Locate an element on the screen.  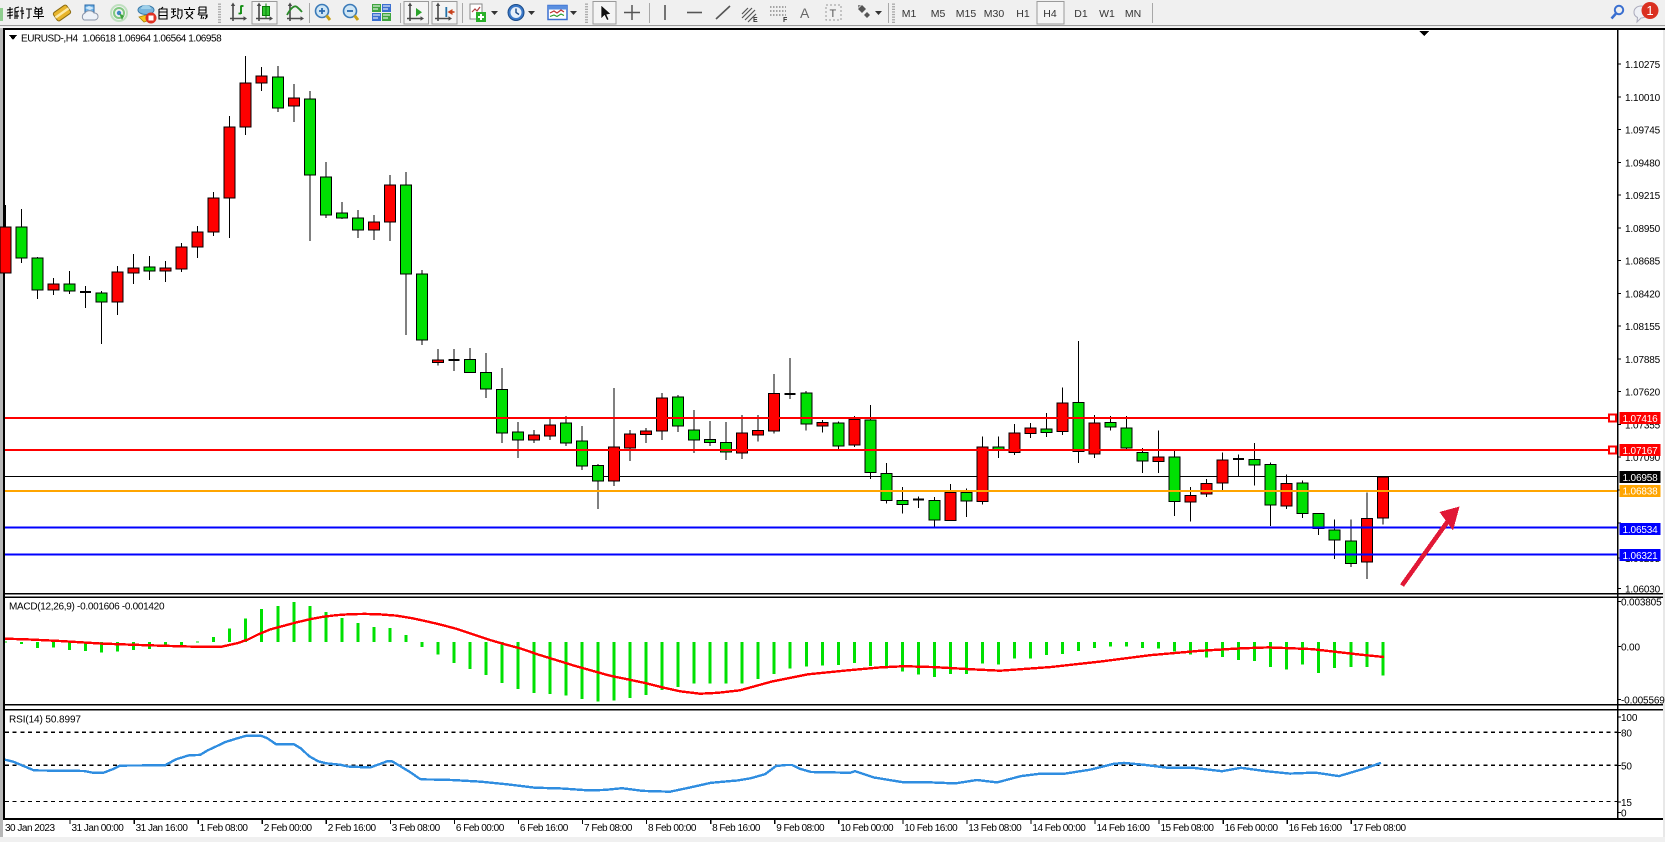
svg-text: M15 is located at coordinates (966, 14).